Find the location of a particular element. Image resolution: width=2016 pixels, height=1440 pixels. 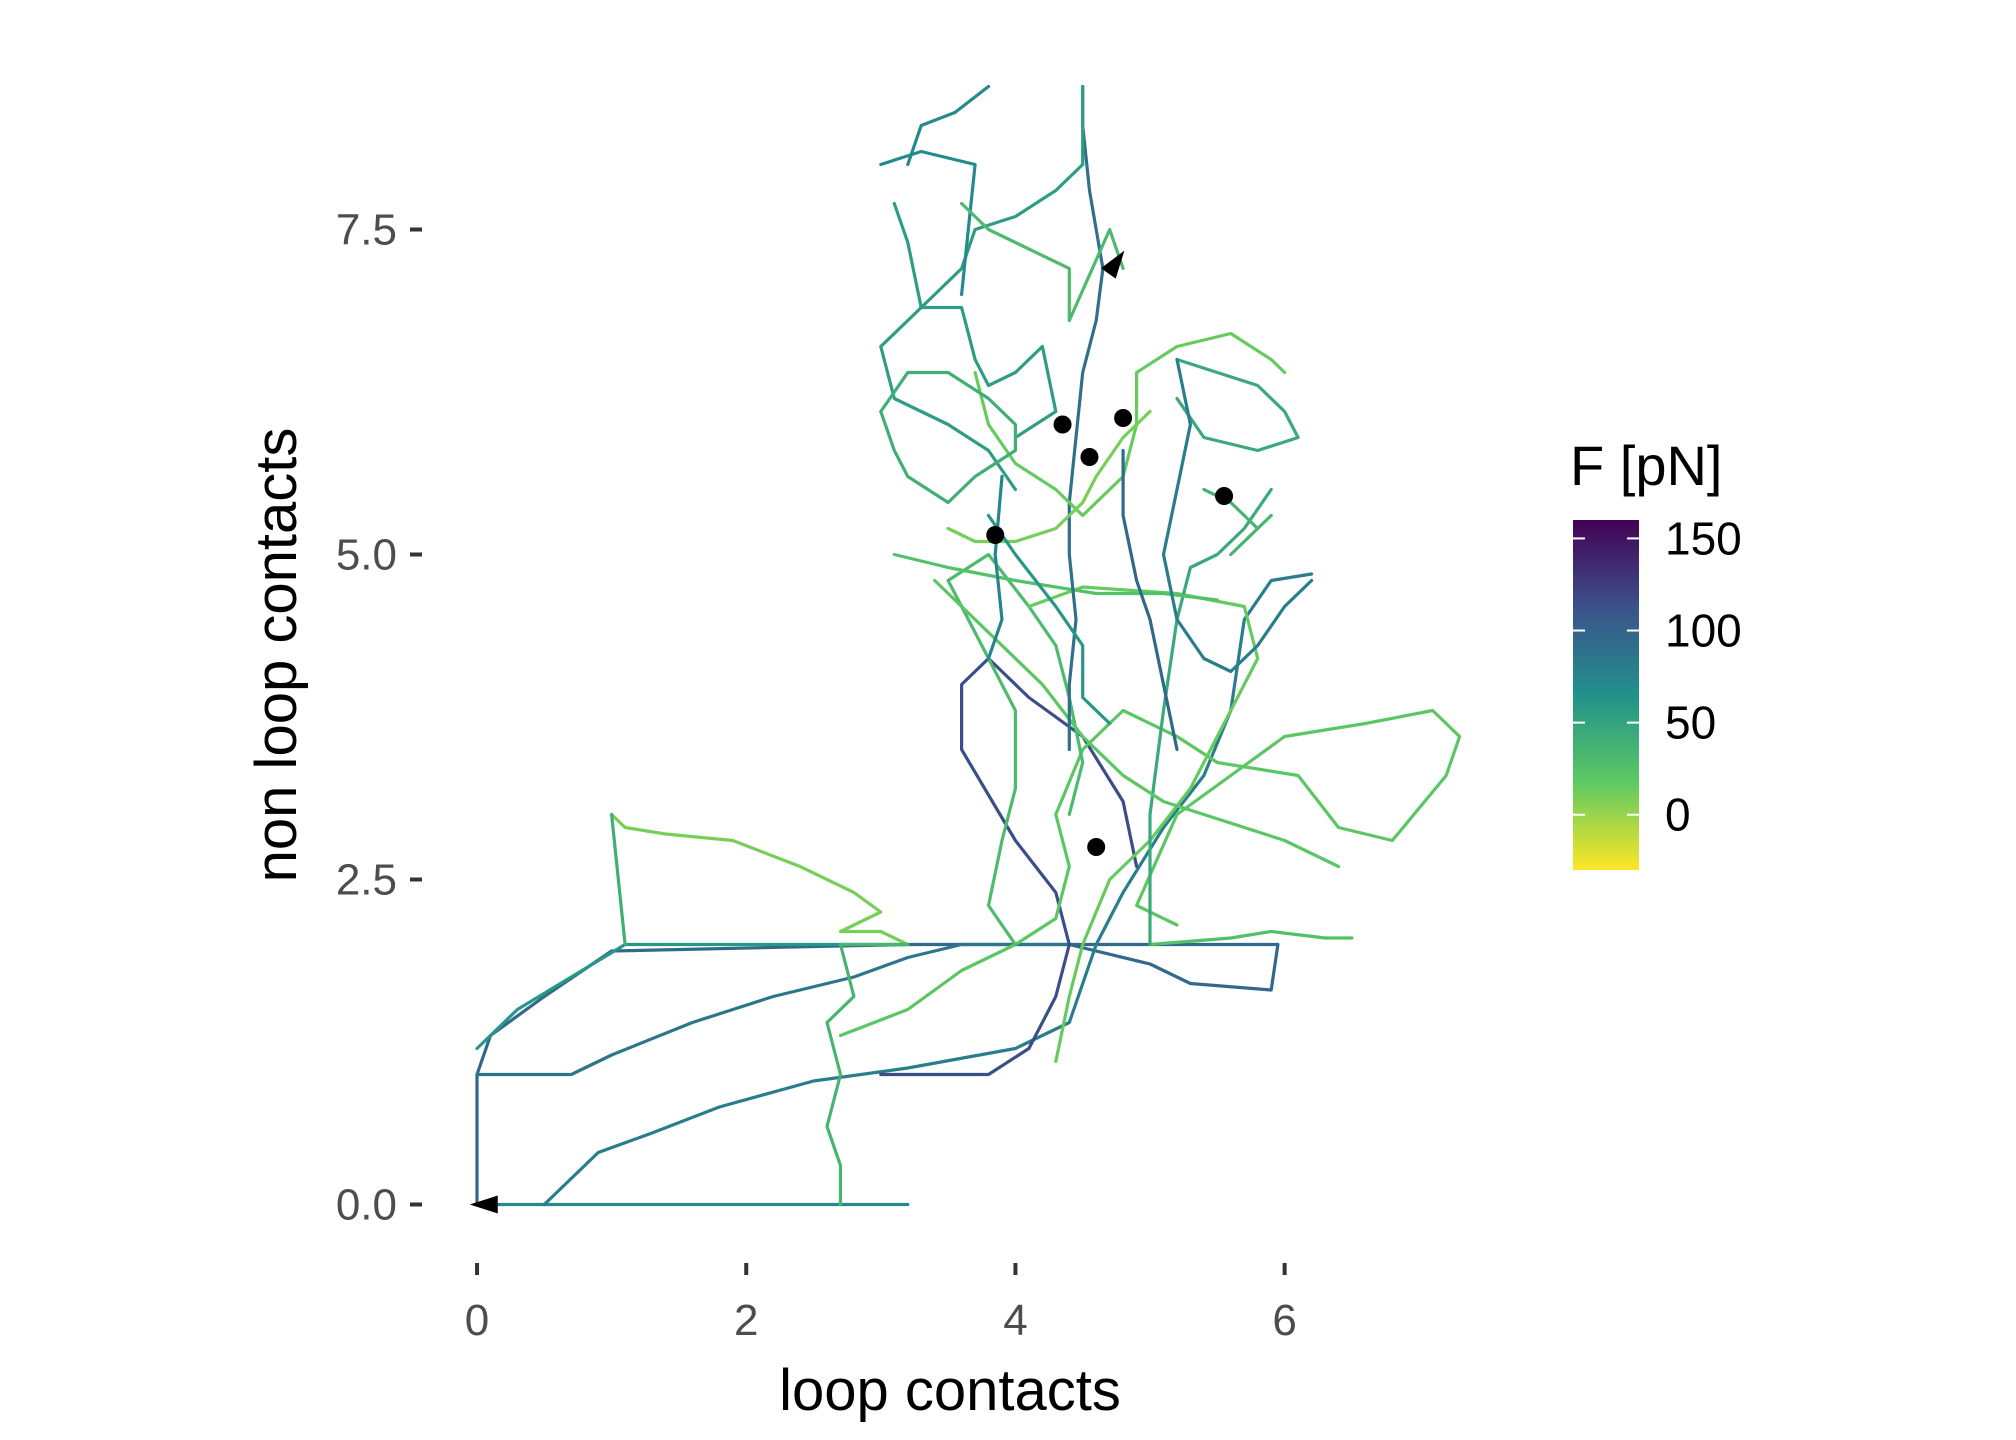

y-tick-label: 5.0 is located at coordinates (366, 555).